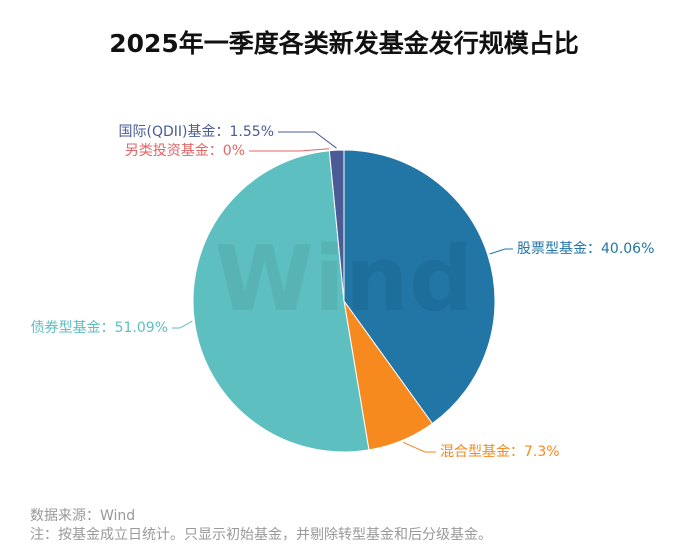 The width and height of the screenshot is (688, 548). Describe the element at coordinates (66, 327) in the screenshot. I see `label-name: 债券型基金` at that location.